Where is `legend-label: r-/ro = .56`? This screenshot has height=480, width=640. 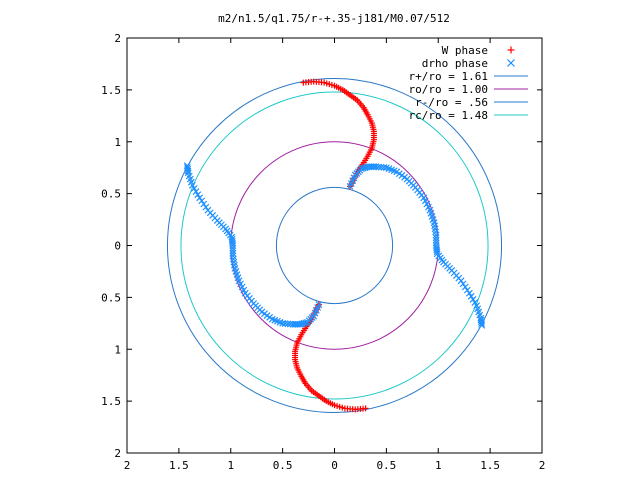
legend-label: r-/ro = .56 is located at coordinates (451, 102).